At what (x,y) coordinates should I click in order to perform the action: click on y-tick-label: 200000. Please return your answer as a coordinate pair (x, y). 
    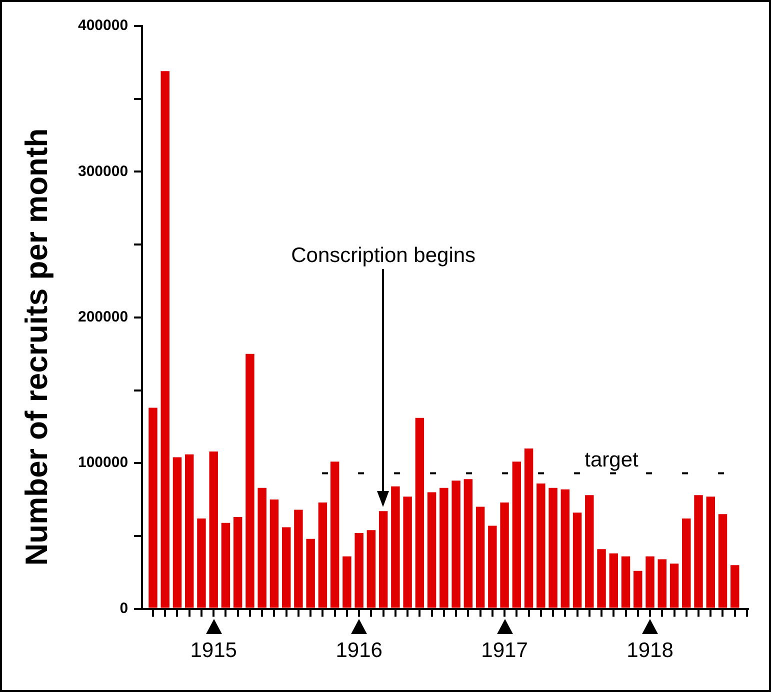
    Looking at the image, I should click on (103, 317).